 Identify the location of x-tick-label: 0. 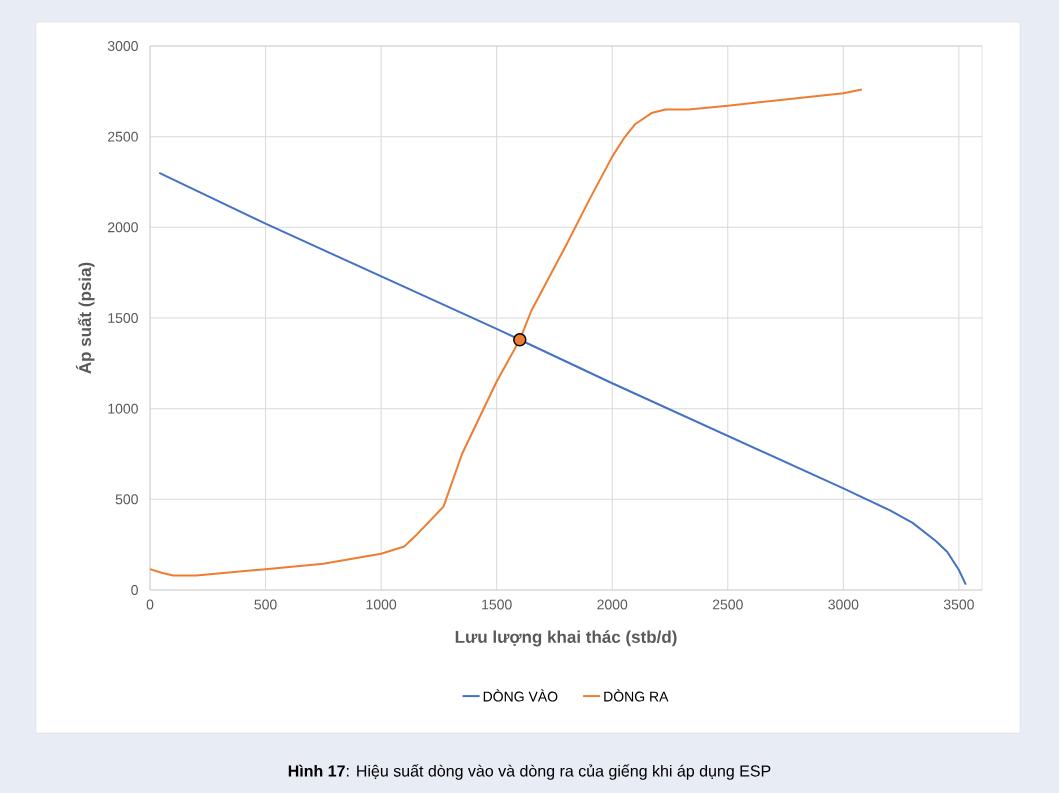
(150, 604).